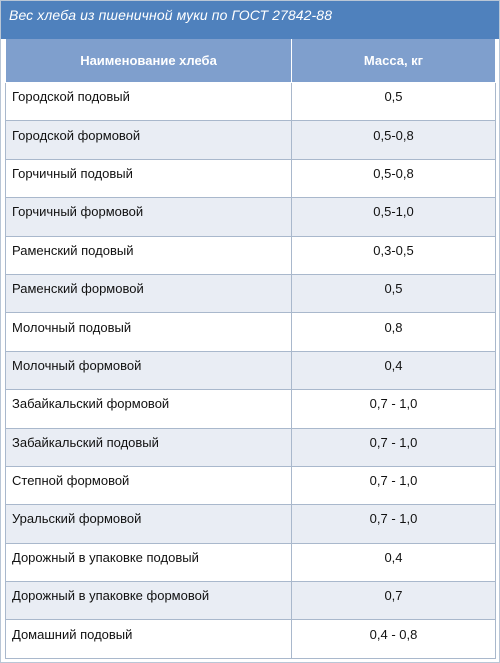 The width and height of the screenshot is (500, 663). I want to click on table-row: Дорожный в упаковке подовый 0,4, so click(250, 563).